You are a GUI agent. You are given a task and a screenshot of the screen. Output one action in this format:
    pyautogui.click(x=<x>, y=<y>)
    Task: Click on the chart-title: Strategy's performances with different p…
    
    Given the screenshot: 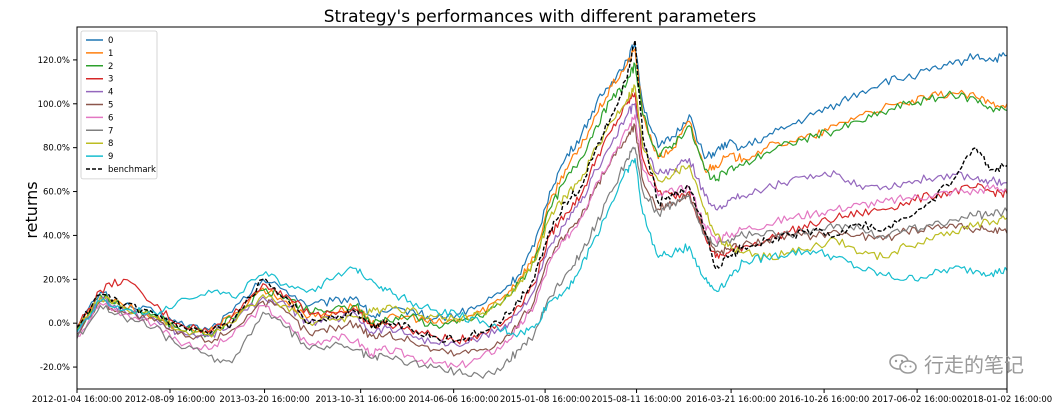 What is the action you would take?
    pyautogui.click(x=540, y=17)
    